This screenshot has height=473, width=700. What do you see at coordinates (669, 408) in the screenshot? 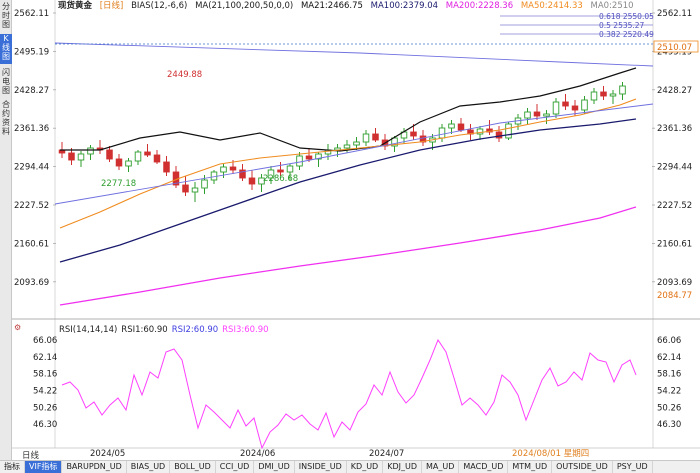
I see `rsi-axis-label-right: 50.26` at bounding box center [669, 408].